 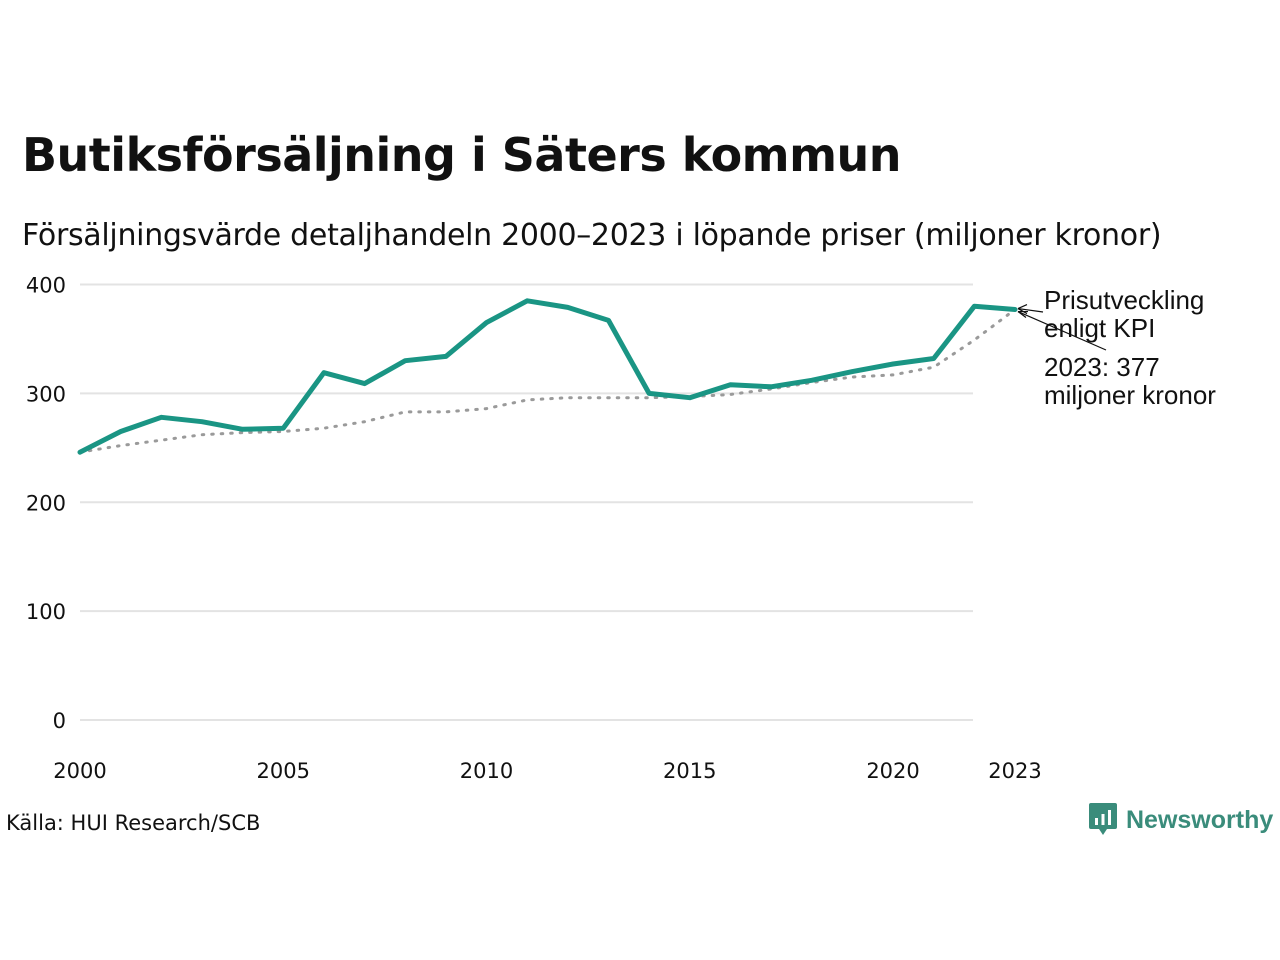 I want to click on y-tick-label-200: 200, so click(x=46, y=503).